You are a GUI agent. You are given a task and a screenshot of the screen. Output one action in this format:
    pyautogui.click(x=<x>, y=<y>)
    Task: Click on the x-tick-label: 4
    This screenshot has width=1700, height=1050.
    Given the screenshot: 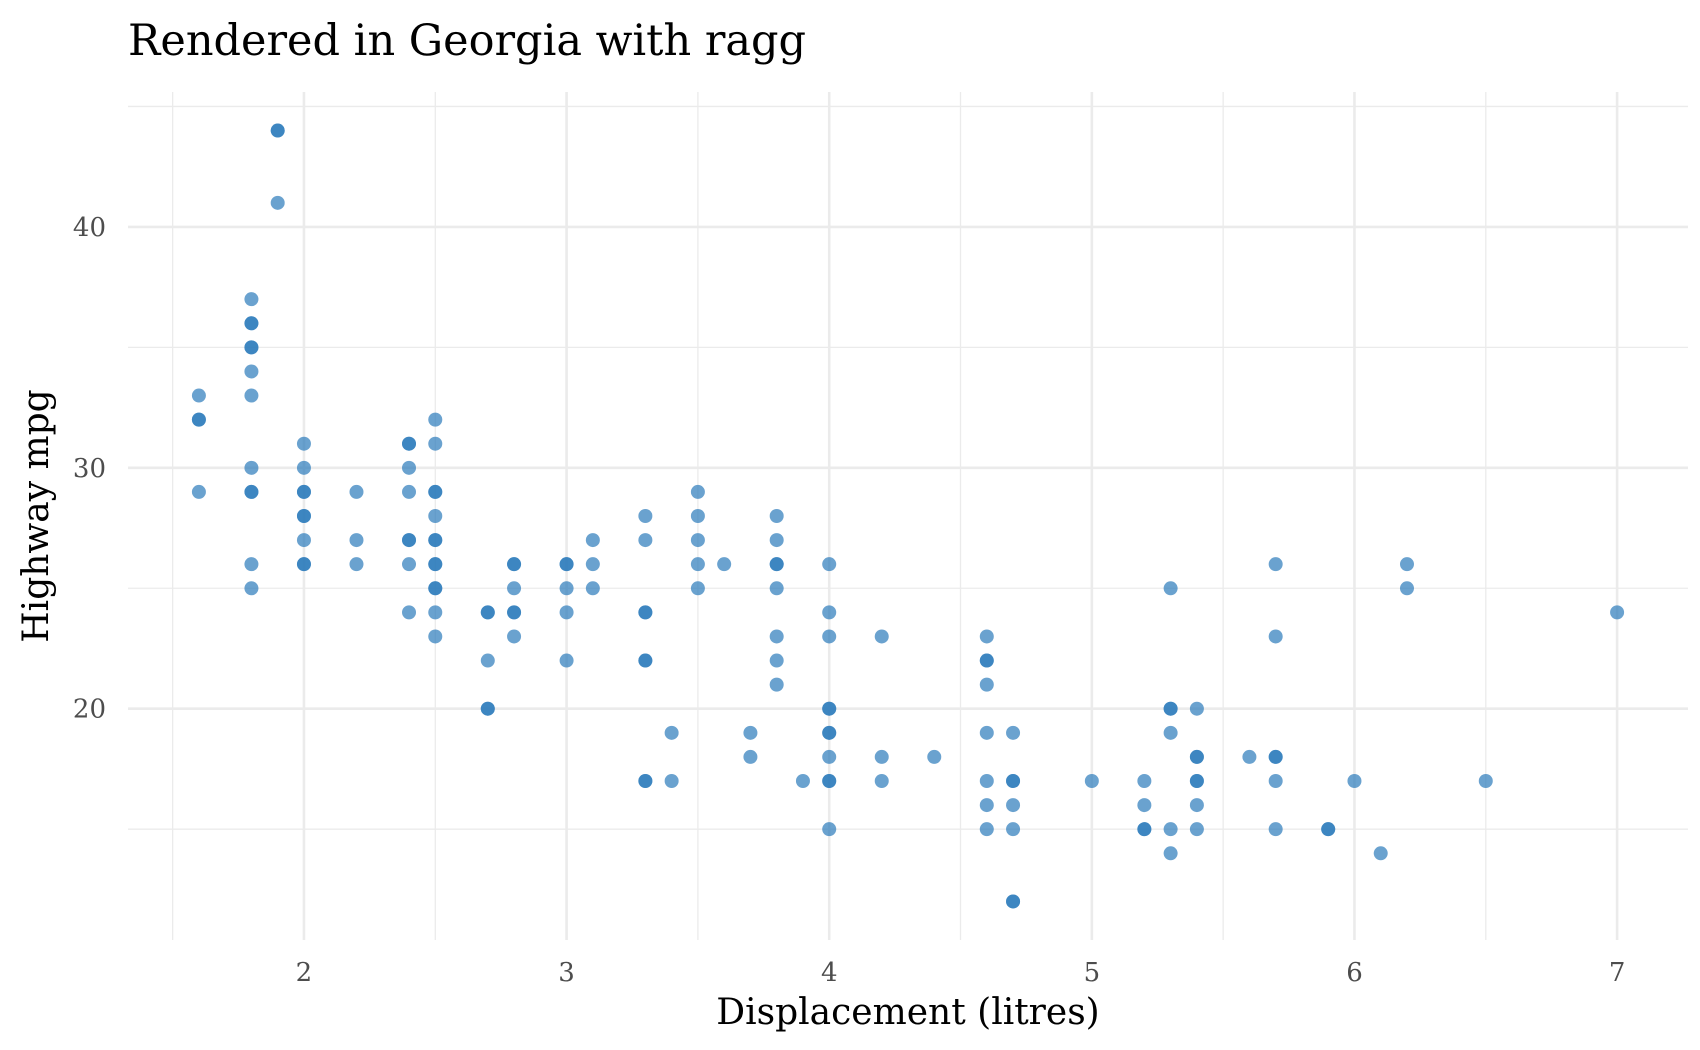 What is the action you would take?
    pyautogui.click(x=829, y=973)
    